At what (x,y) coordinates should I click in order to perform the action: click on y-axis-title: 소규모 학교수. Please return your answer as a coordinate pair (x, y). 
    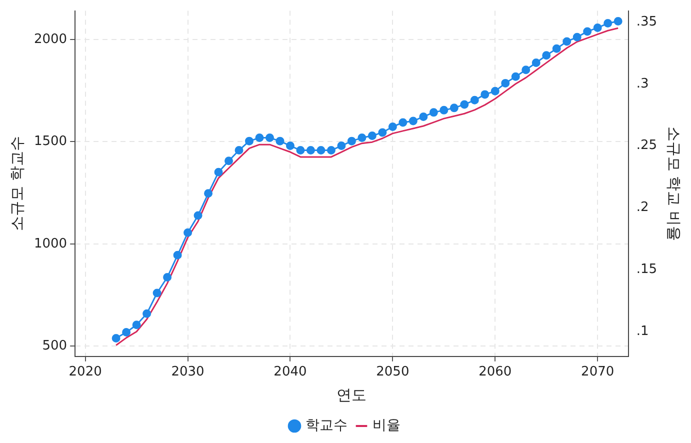
    Looking at the image, I should click on (17, 183).